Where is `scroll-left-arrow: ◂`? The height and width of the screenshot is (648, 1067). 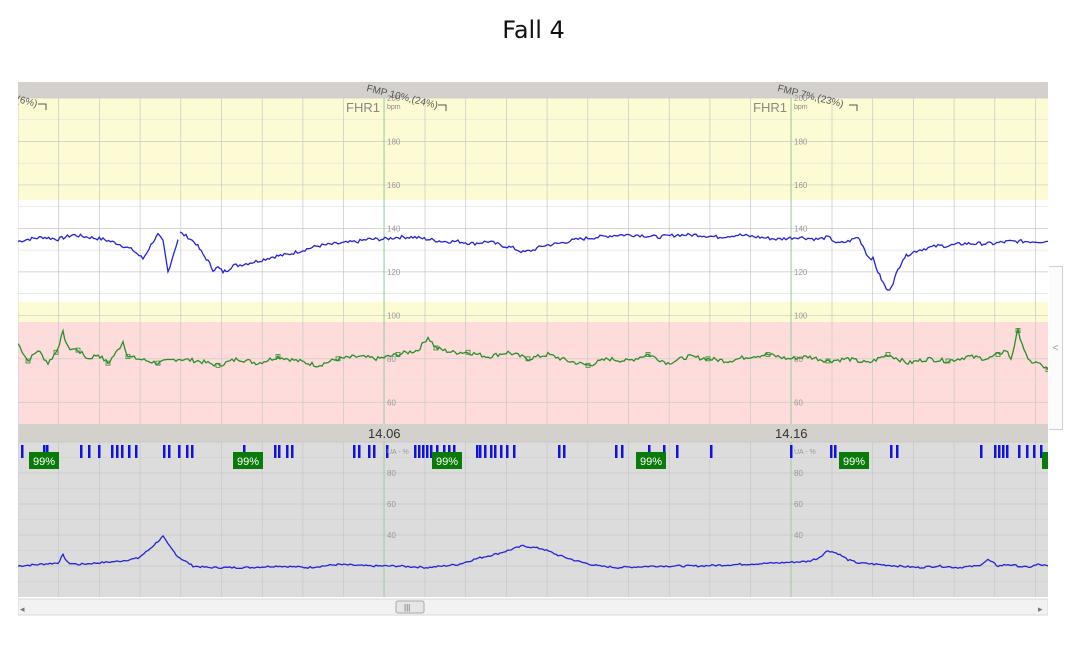 scroll-left-arrow: ◂ is located at coordinates (22, 609).